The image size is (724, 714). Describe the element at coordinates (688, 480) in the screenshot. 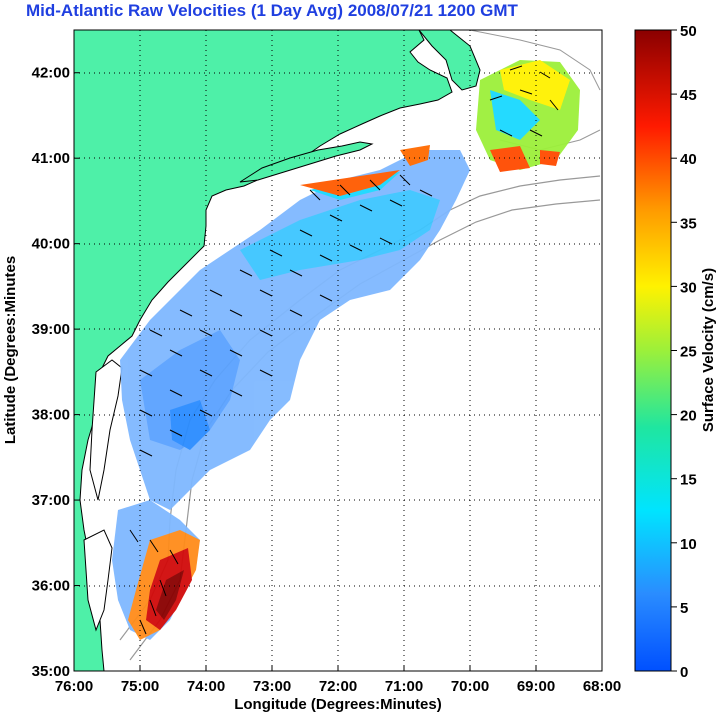

I see `colorbar-tick-label: 15` at that location.